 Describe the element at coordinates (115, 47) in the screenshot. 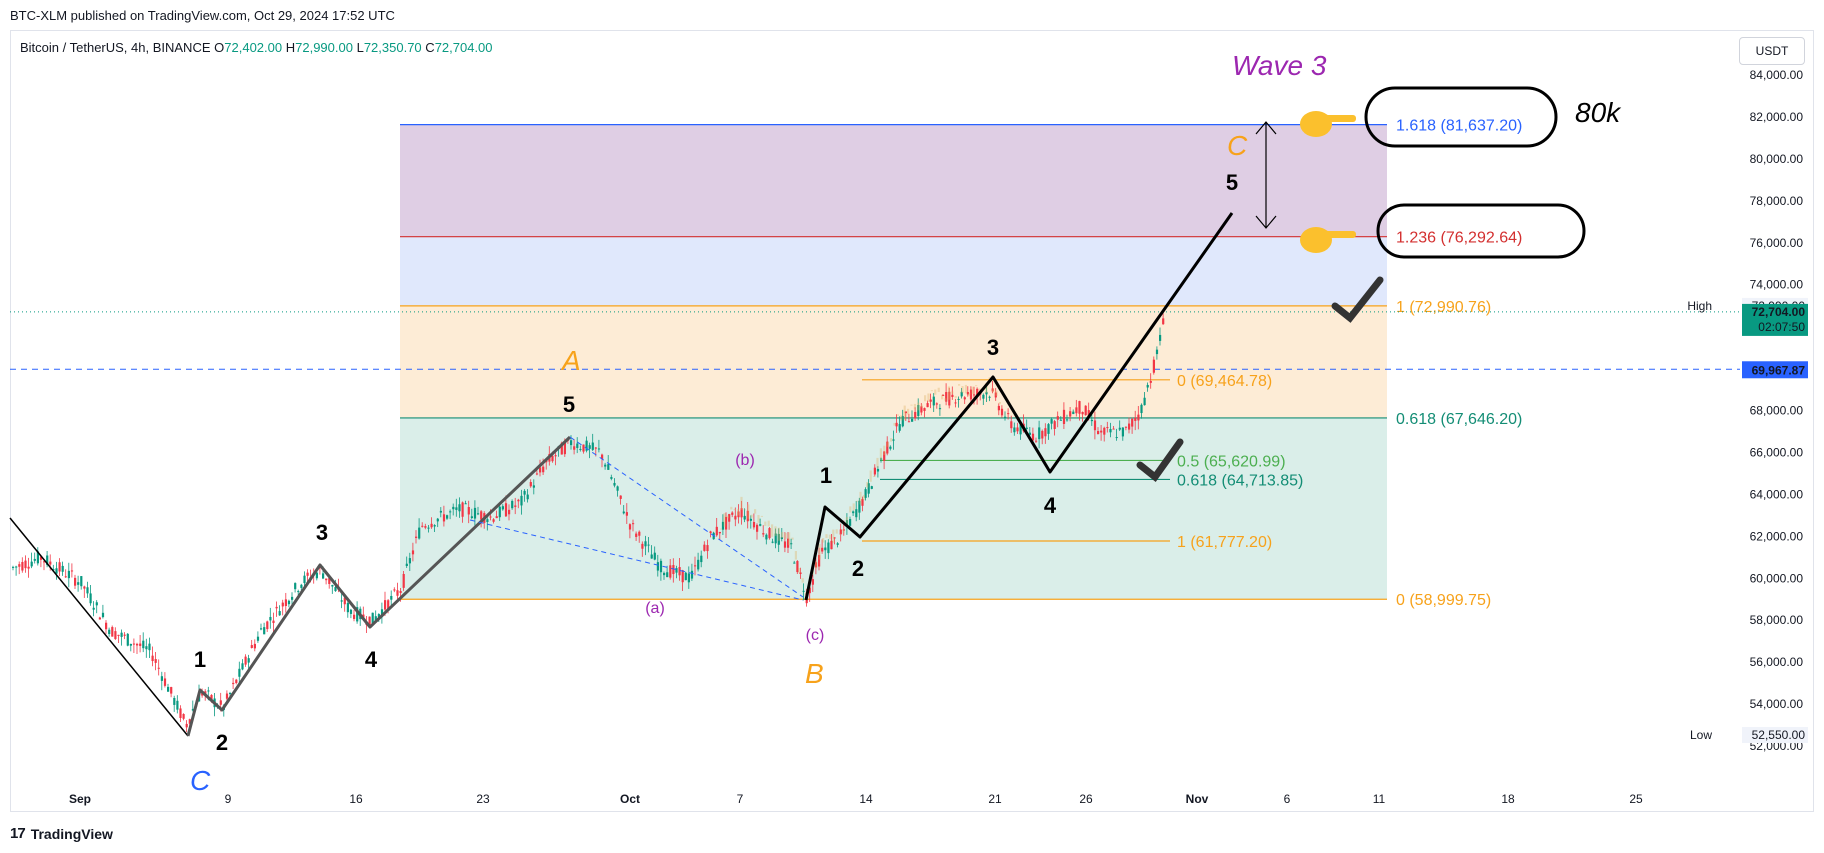

I see `symbol-title: Bitcoin / TetherUS, 4h, BINANCE` at that location.